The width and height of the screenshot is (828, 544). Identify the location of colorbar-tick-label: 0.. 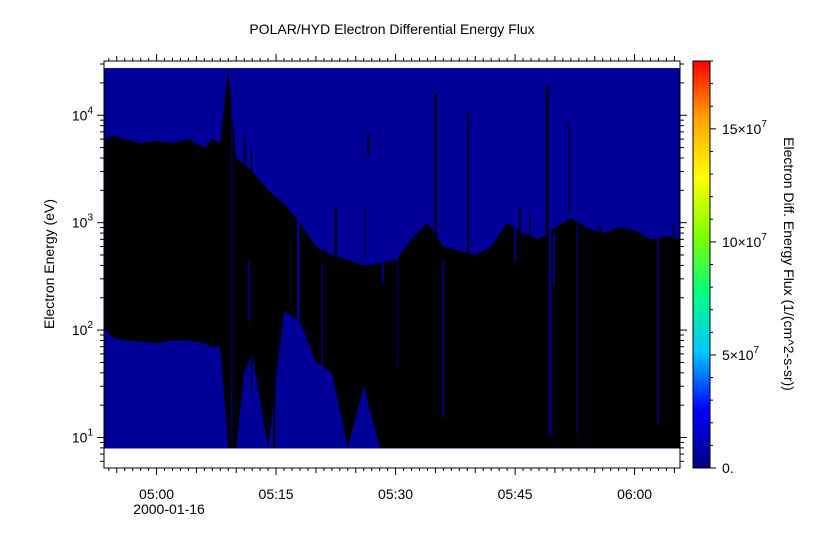
(728, 468).